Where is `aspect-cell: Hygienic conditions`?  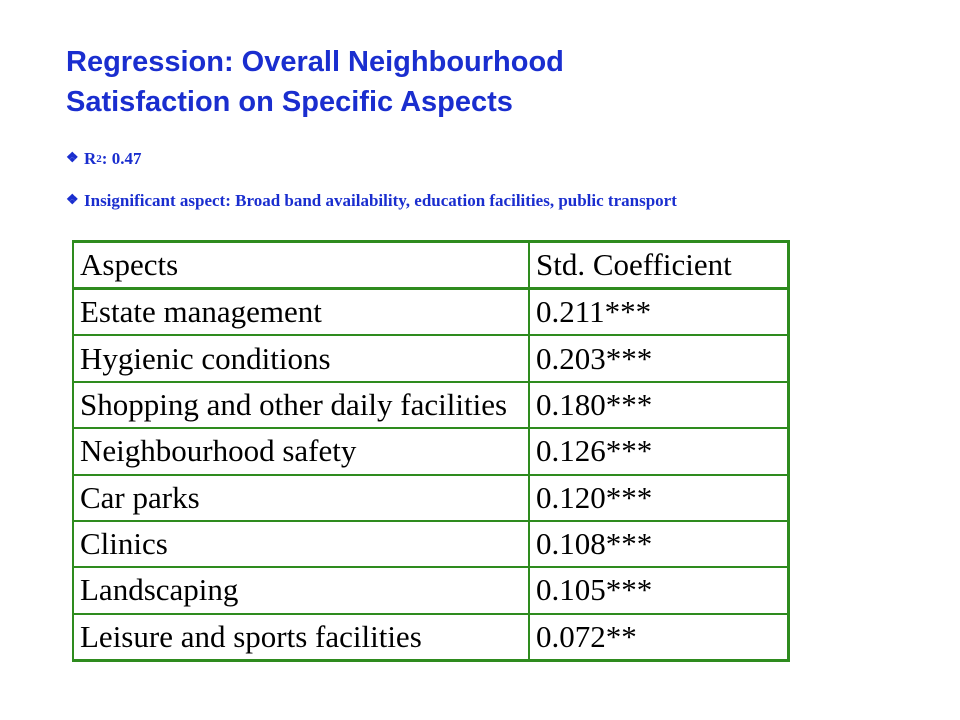 aspect-cell: Hygienic conditions is located at coordinates (302, 359).